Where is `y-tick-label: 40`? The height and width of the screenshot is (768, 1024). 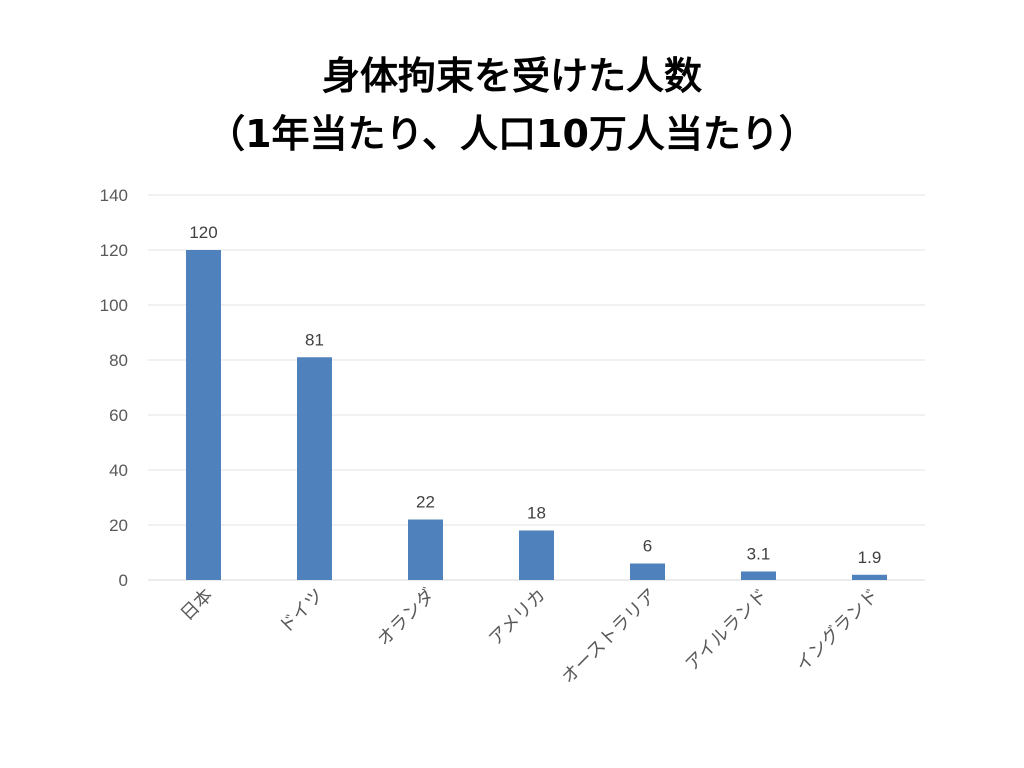 y-tick-label: 40 is located at coordinates (118, 470).